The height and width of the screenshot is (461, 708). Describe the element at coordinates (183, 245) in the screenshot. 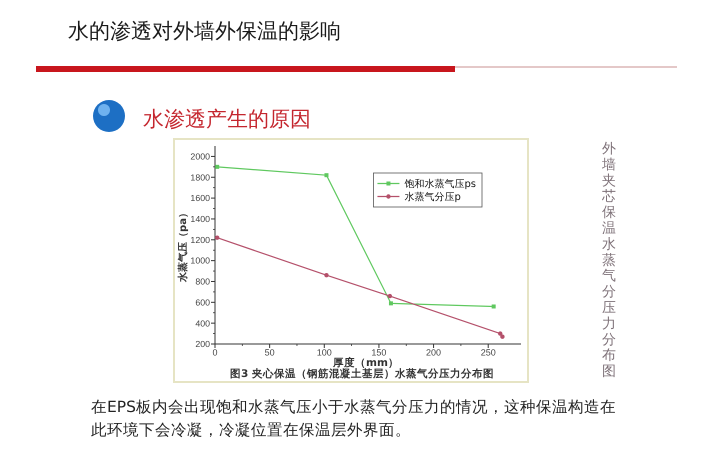

I see `y-axis-title: 水蒸气压（pa）` at that location.